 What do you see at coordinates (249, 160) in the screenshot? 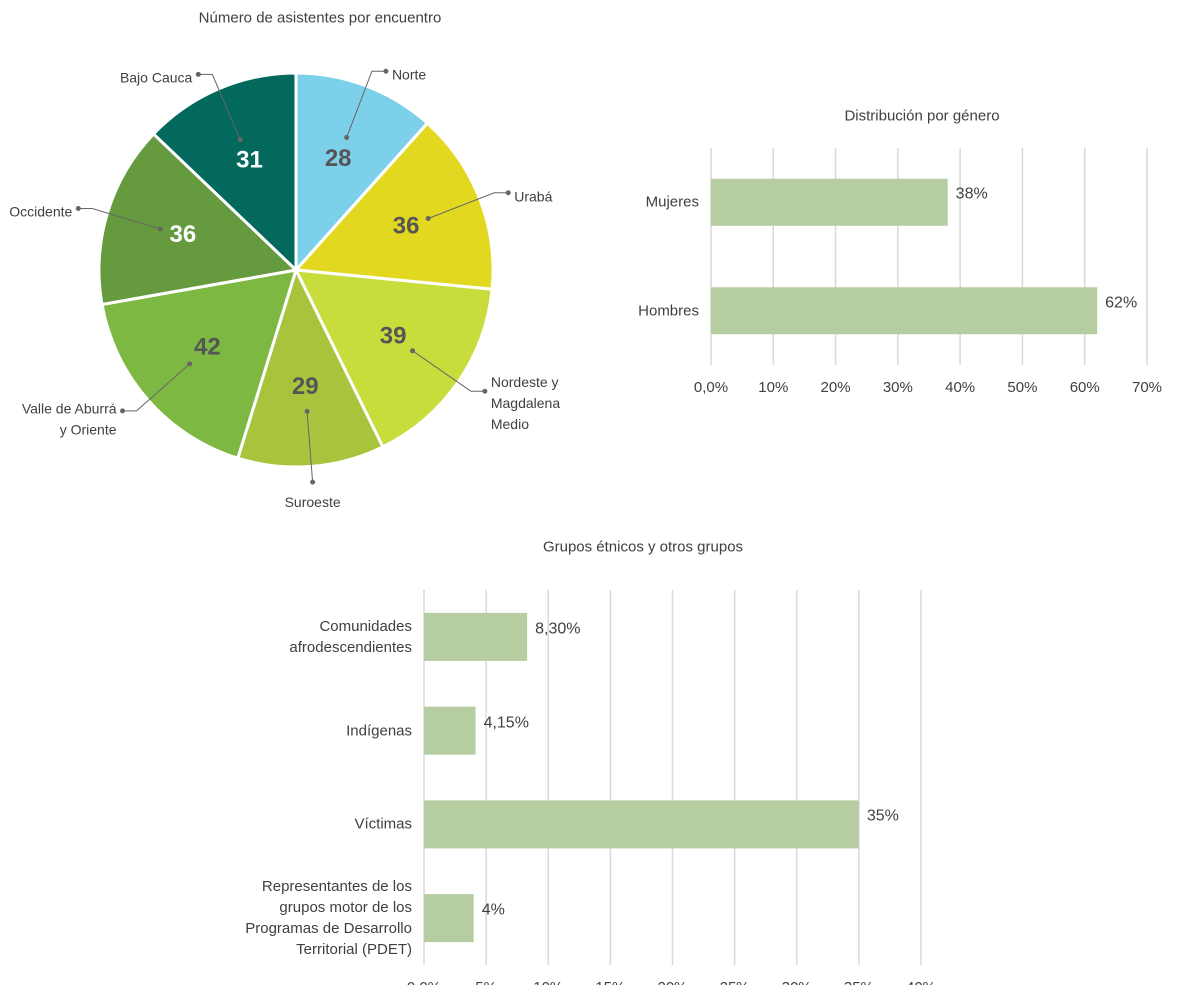
I see `value-label: 31` at bounding box center [249, 160].